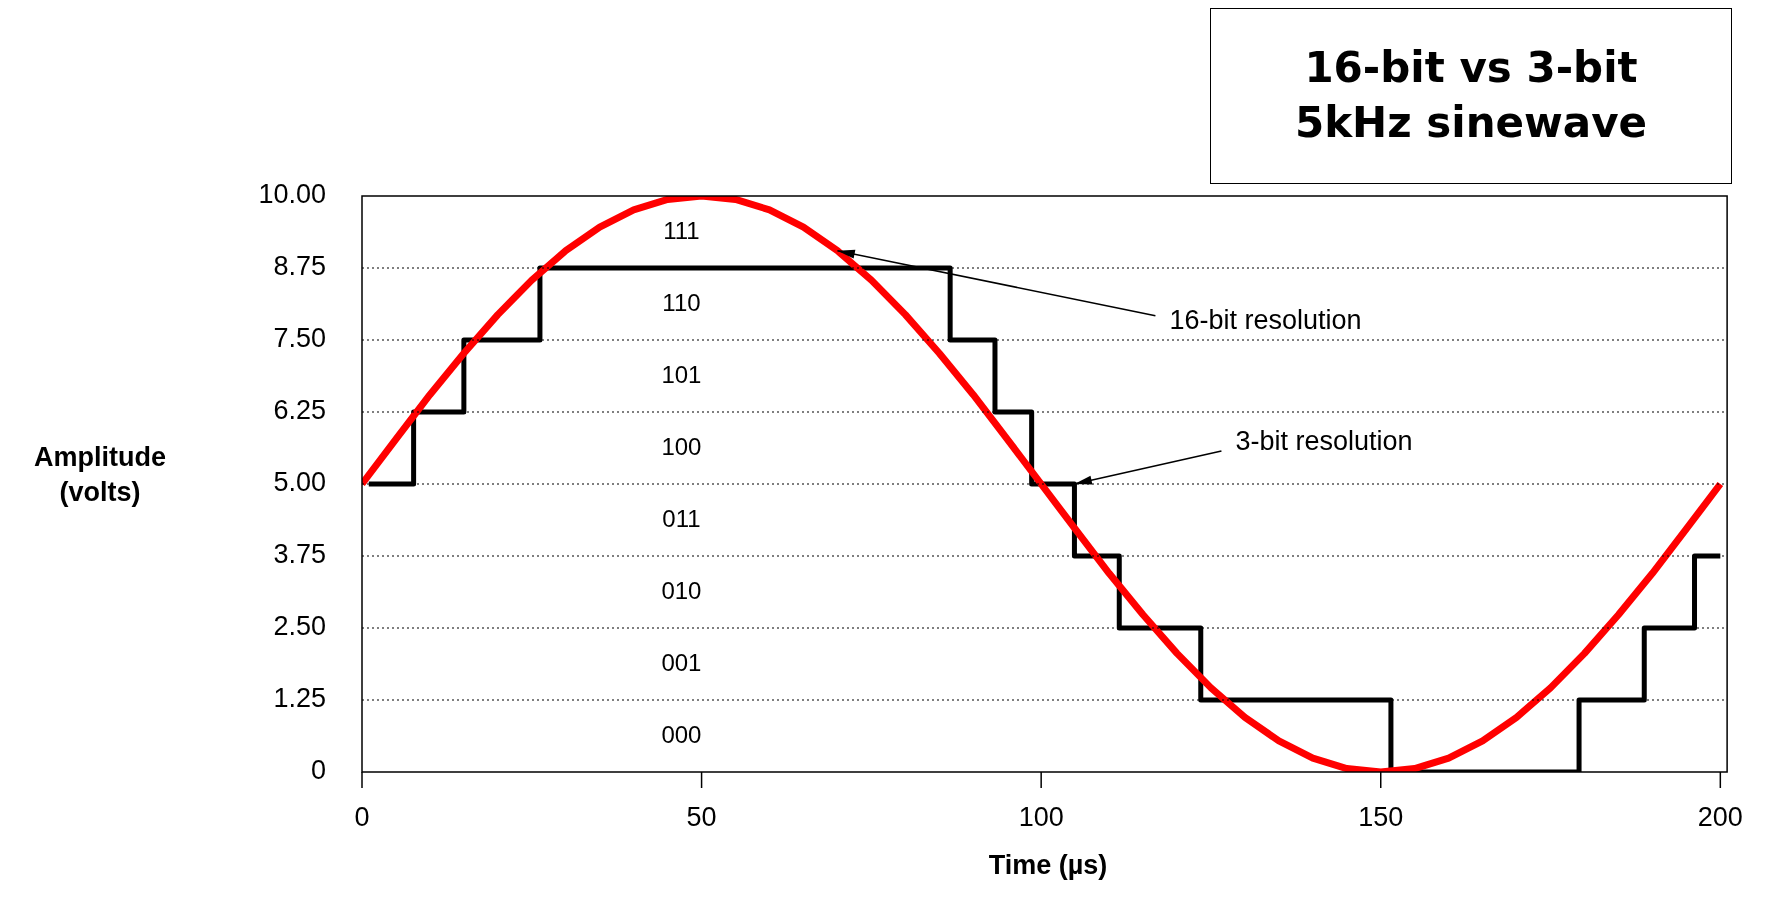 The image size is (1765, 898). Describe the element at coordinates (299, 482) in the screenshot. I see `y-tick-label: 5.00` at that location.